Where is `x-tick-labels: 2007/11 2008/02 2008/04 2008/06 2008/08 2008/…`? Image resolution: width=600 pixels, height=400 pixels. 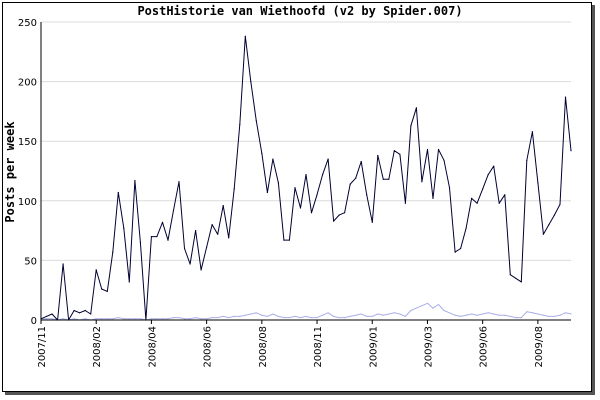
x-tick-labels: 2007/11 2008/02 2008/04 2008/06 2008/08 2008/… is located at coordinates (291, 344).